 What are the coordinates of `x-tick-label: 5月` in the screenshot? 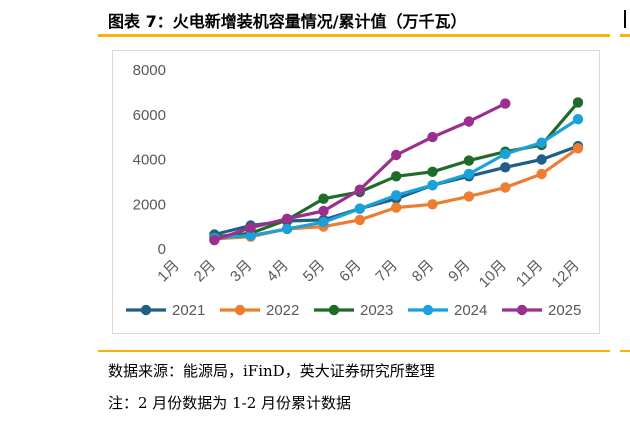 It's located at (314, 271).